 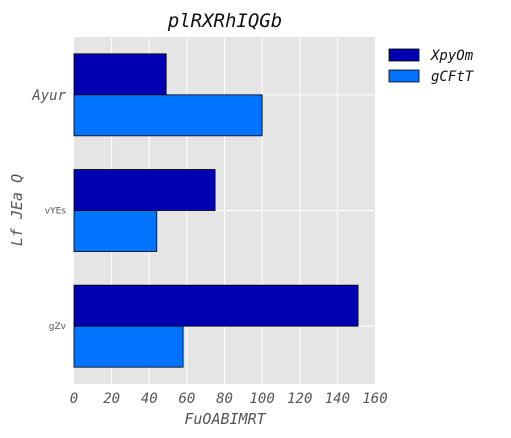 I want to click on legend-swatch-gcftt, so click(x=404, y=76).